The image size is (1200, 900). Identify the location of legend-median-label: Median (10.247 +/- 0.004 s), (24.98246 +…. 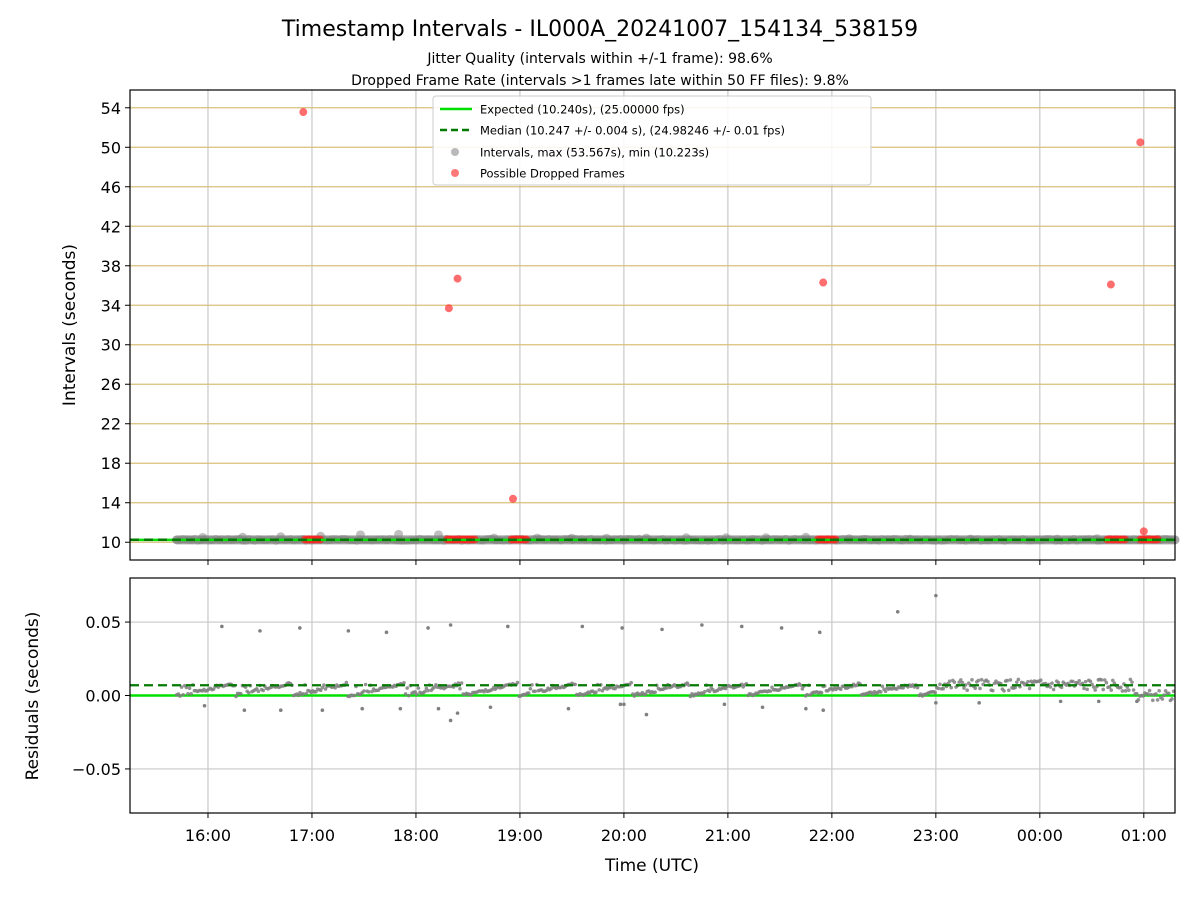
(632, 131).